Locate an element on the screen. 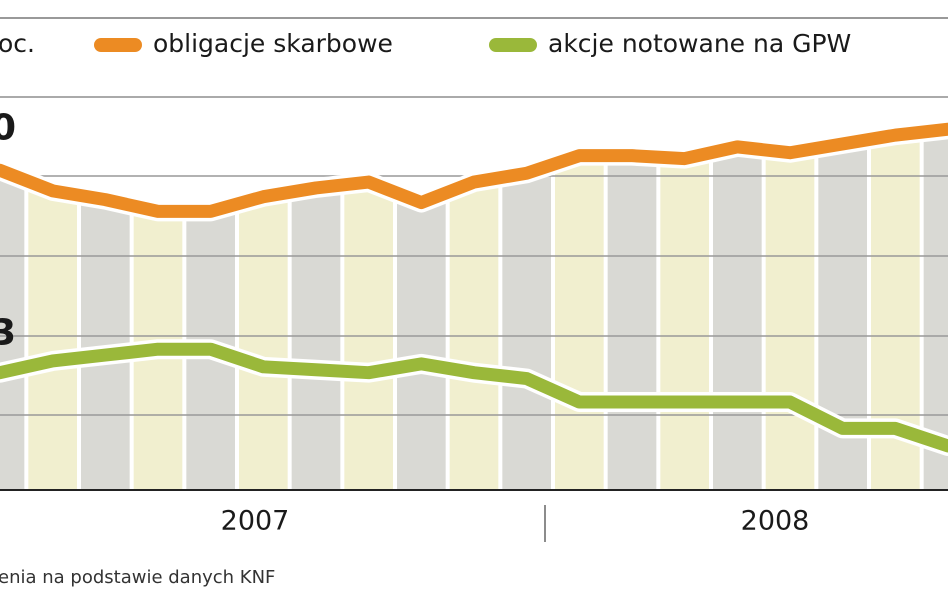 The width and height of the screenshot is (948, 593). y-tick-label: 0 is located at coordinates (8, 127).